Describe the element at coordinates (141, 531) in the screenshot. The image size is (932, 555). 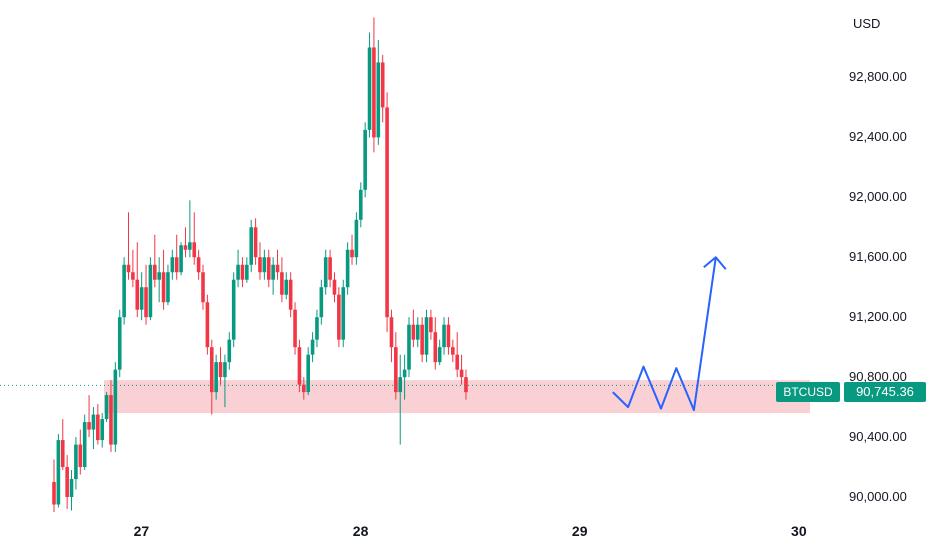
I see `x-tick-label: 27` at that location.